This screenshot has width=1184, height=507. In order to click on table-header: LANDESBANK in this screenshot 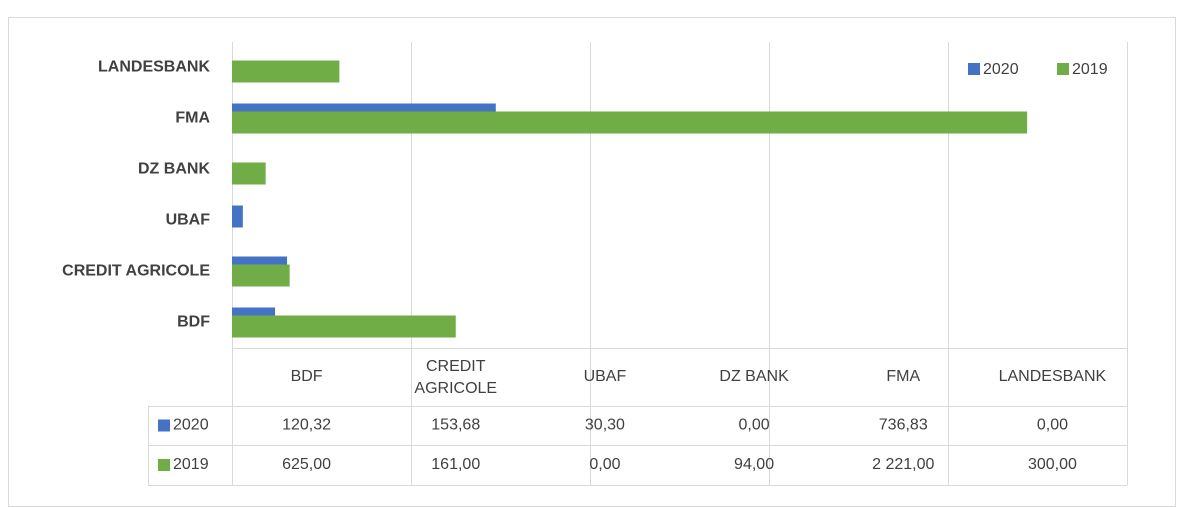, I will do `click(1053, 376)`.